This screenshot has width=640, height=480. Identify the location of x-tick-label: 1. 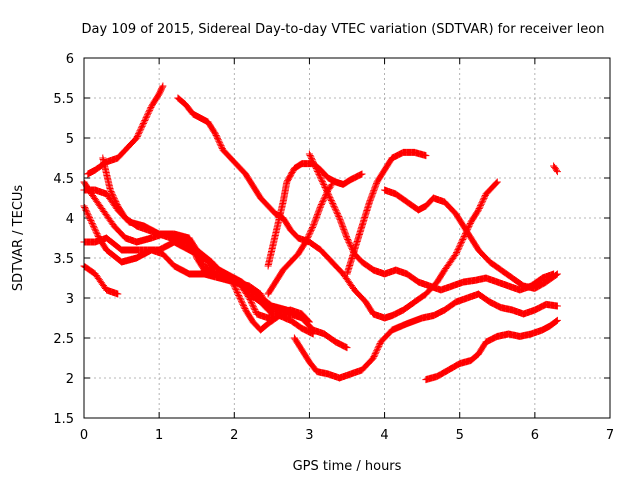
(159, 435).